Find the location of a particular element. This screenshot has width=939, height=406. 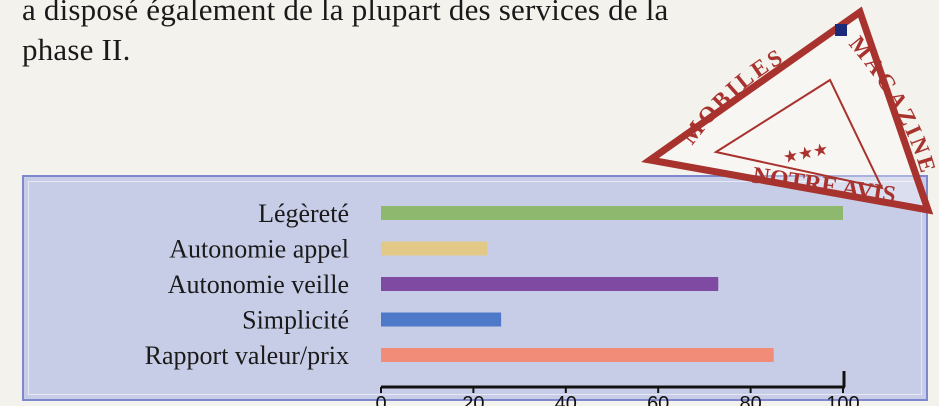

category-label: Autonomie veille is located at coordinates (258, 284).